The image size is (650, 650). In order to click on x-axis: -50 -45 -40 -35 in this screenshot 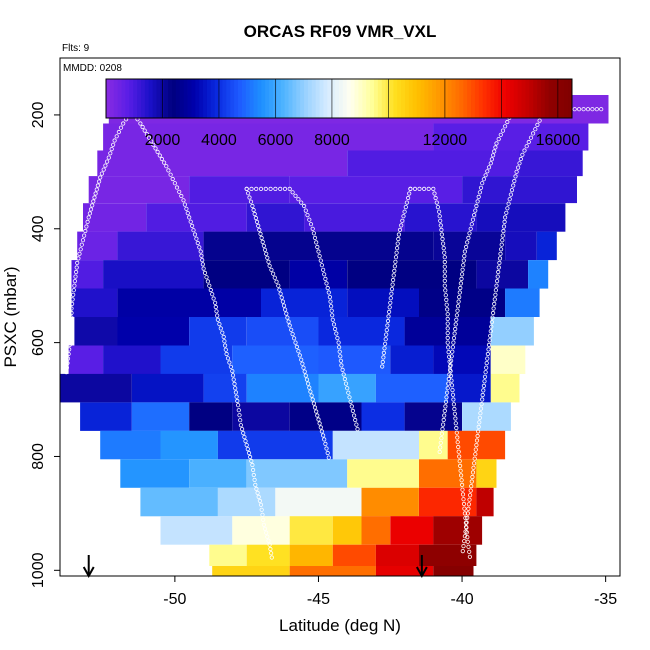, I will do `click(390, 592)`.